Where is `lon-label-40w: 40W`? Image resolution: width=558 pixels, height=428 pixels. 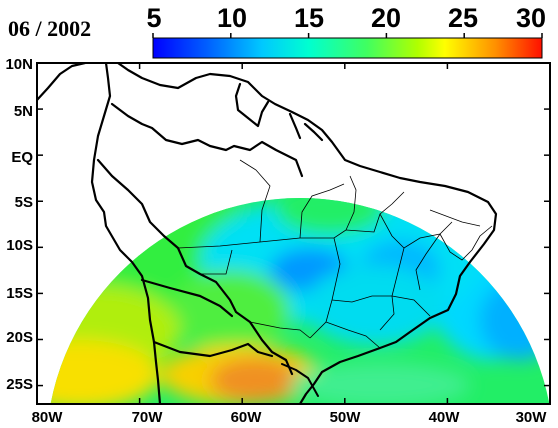 lon-label-40w: 40W is located at coordinates (445, 417).